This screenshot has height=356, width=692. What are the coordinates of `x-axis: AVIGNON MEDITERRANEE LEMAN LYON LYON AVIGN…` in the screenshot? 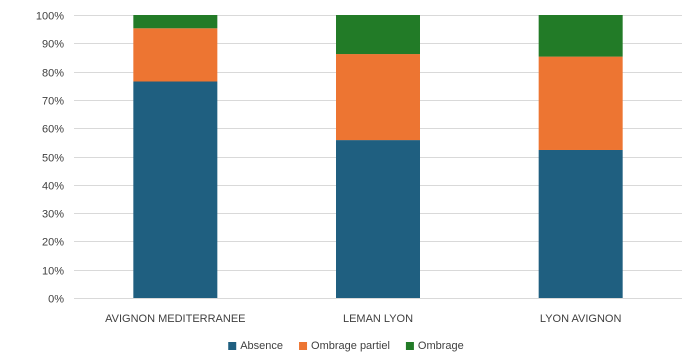 It's located at (363, 319).